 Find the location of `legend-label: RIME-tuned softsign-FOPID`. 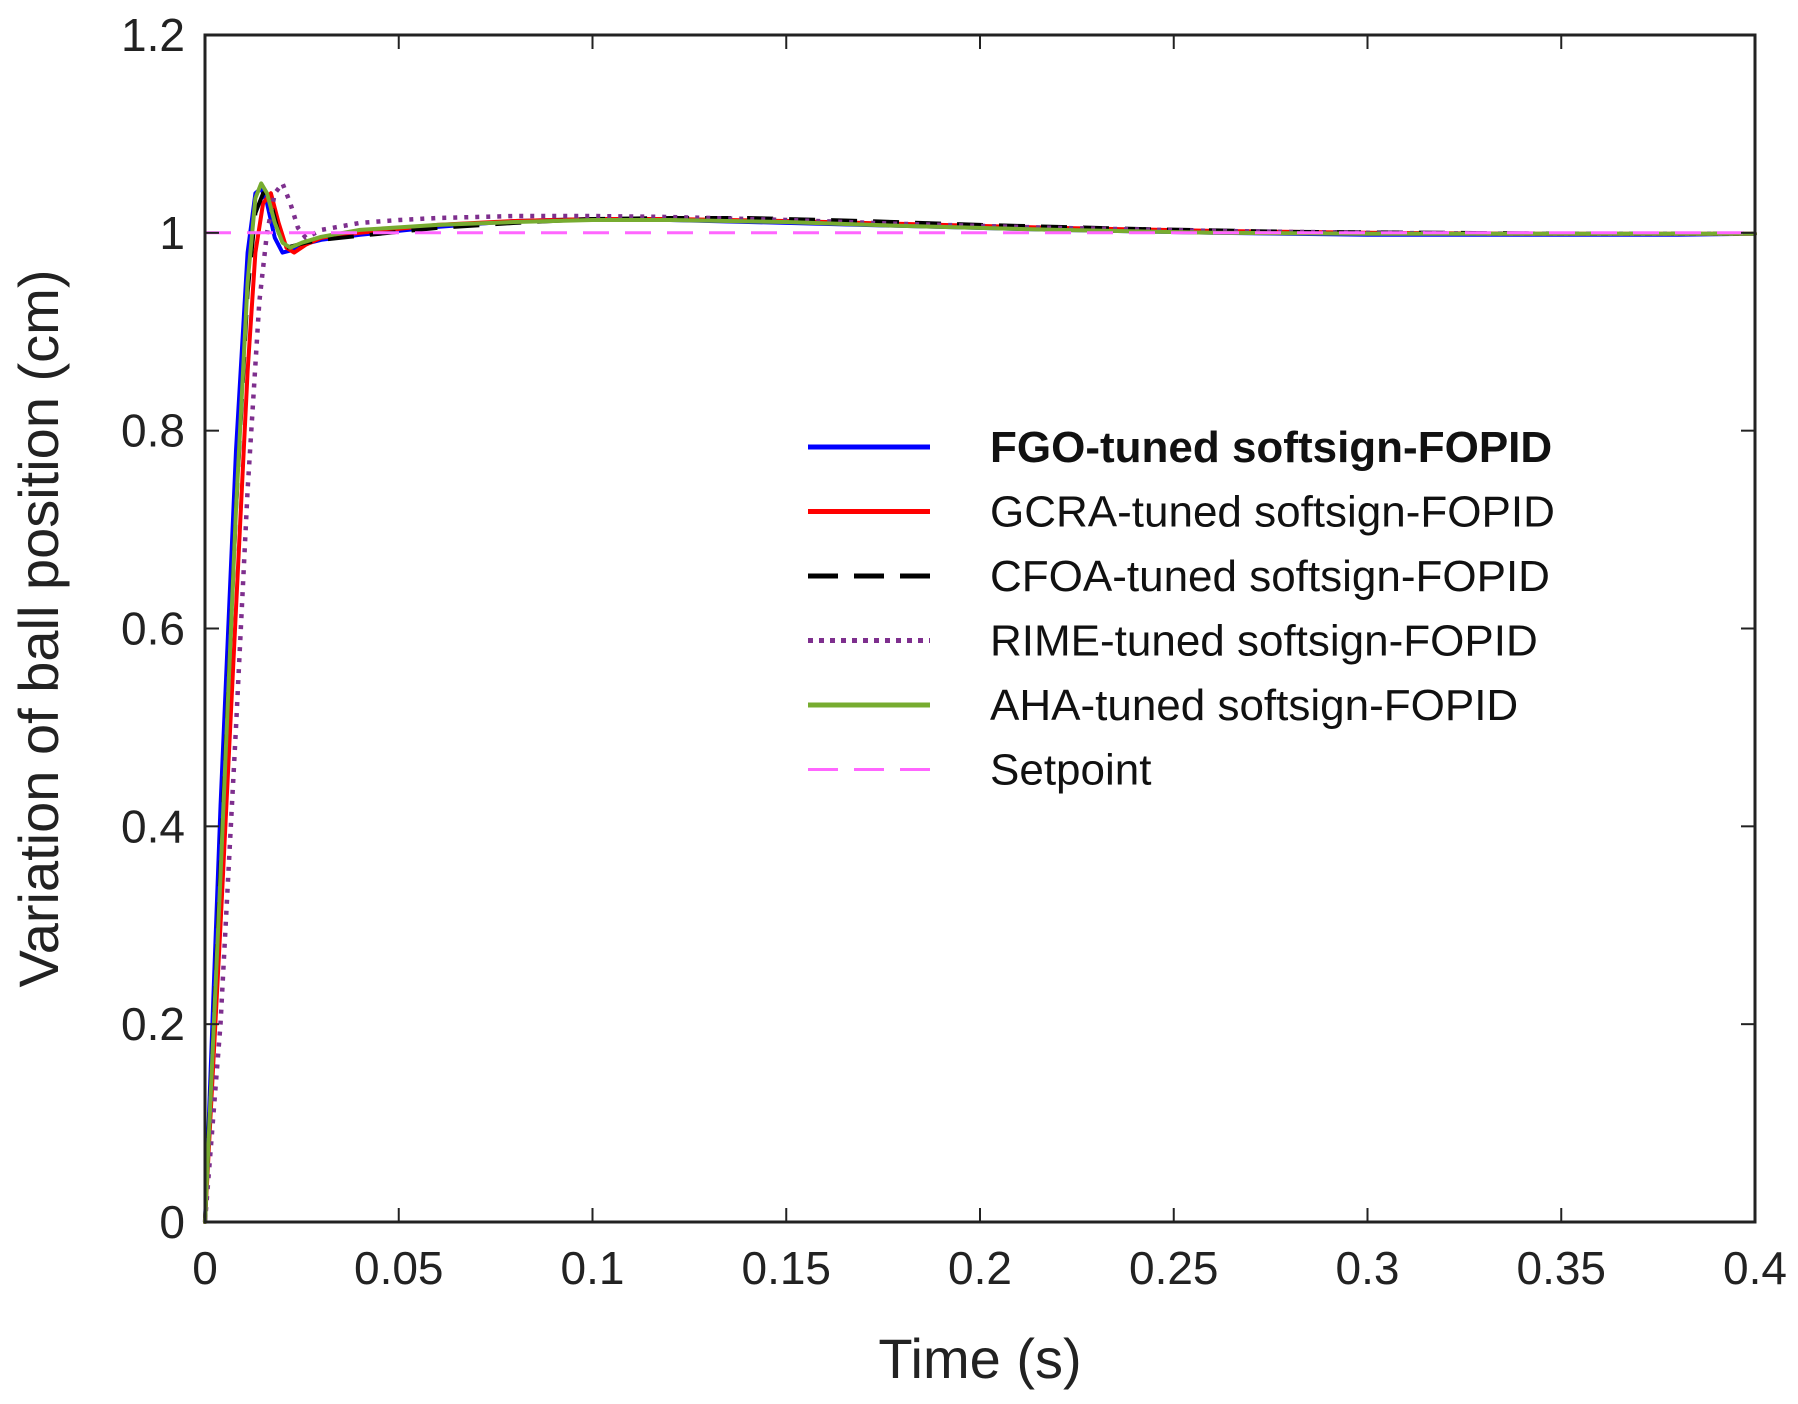

legend-label: RIME-tuned softsign-FOPID is located at coordinates (1264, 641).